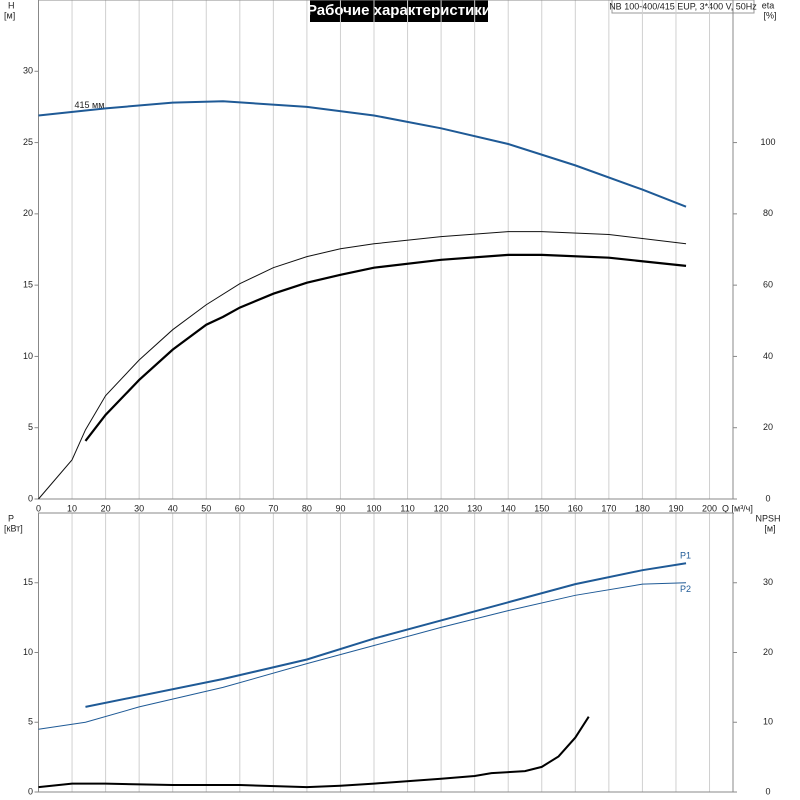 The height and width of the screenshot is (800, 800). What do you see at coordinates (28, 71) in the screenshot?
I see `y-tick-label: 30` at bounding box center [28, 71].